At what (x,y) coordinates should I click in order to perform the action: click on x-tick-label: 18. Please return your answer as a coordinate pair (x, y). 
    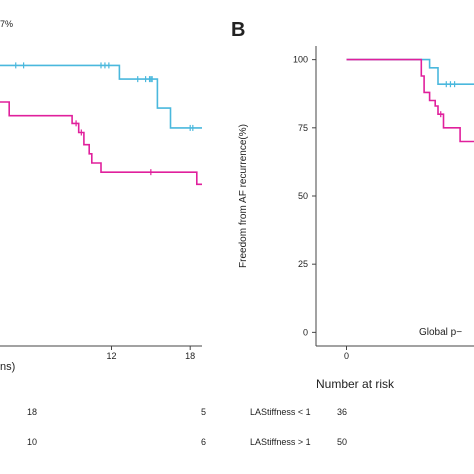
    Looking at the image, I should click on (190, 356).